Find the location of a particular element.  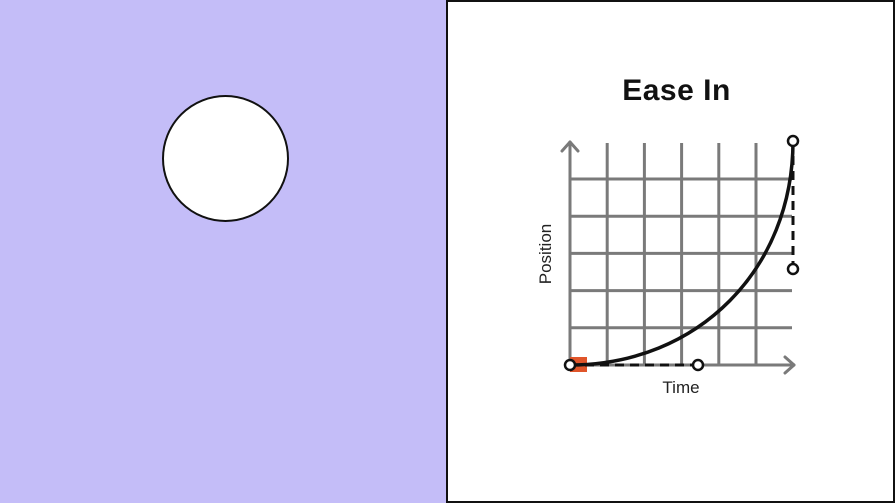

easing-title: Ease In is located at coordinates (676, 90).